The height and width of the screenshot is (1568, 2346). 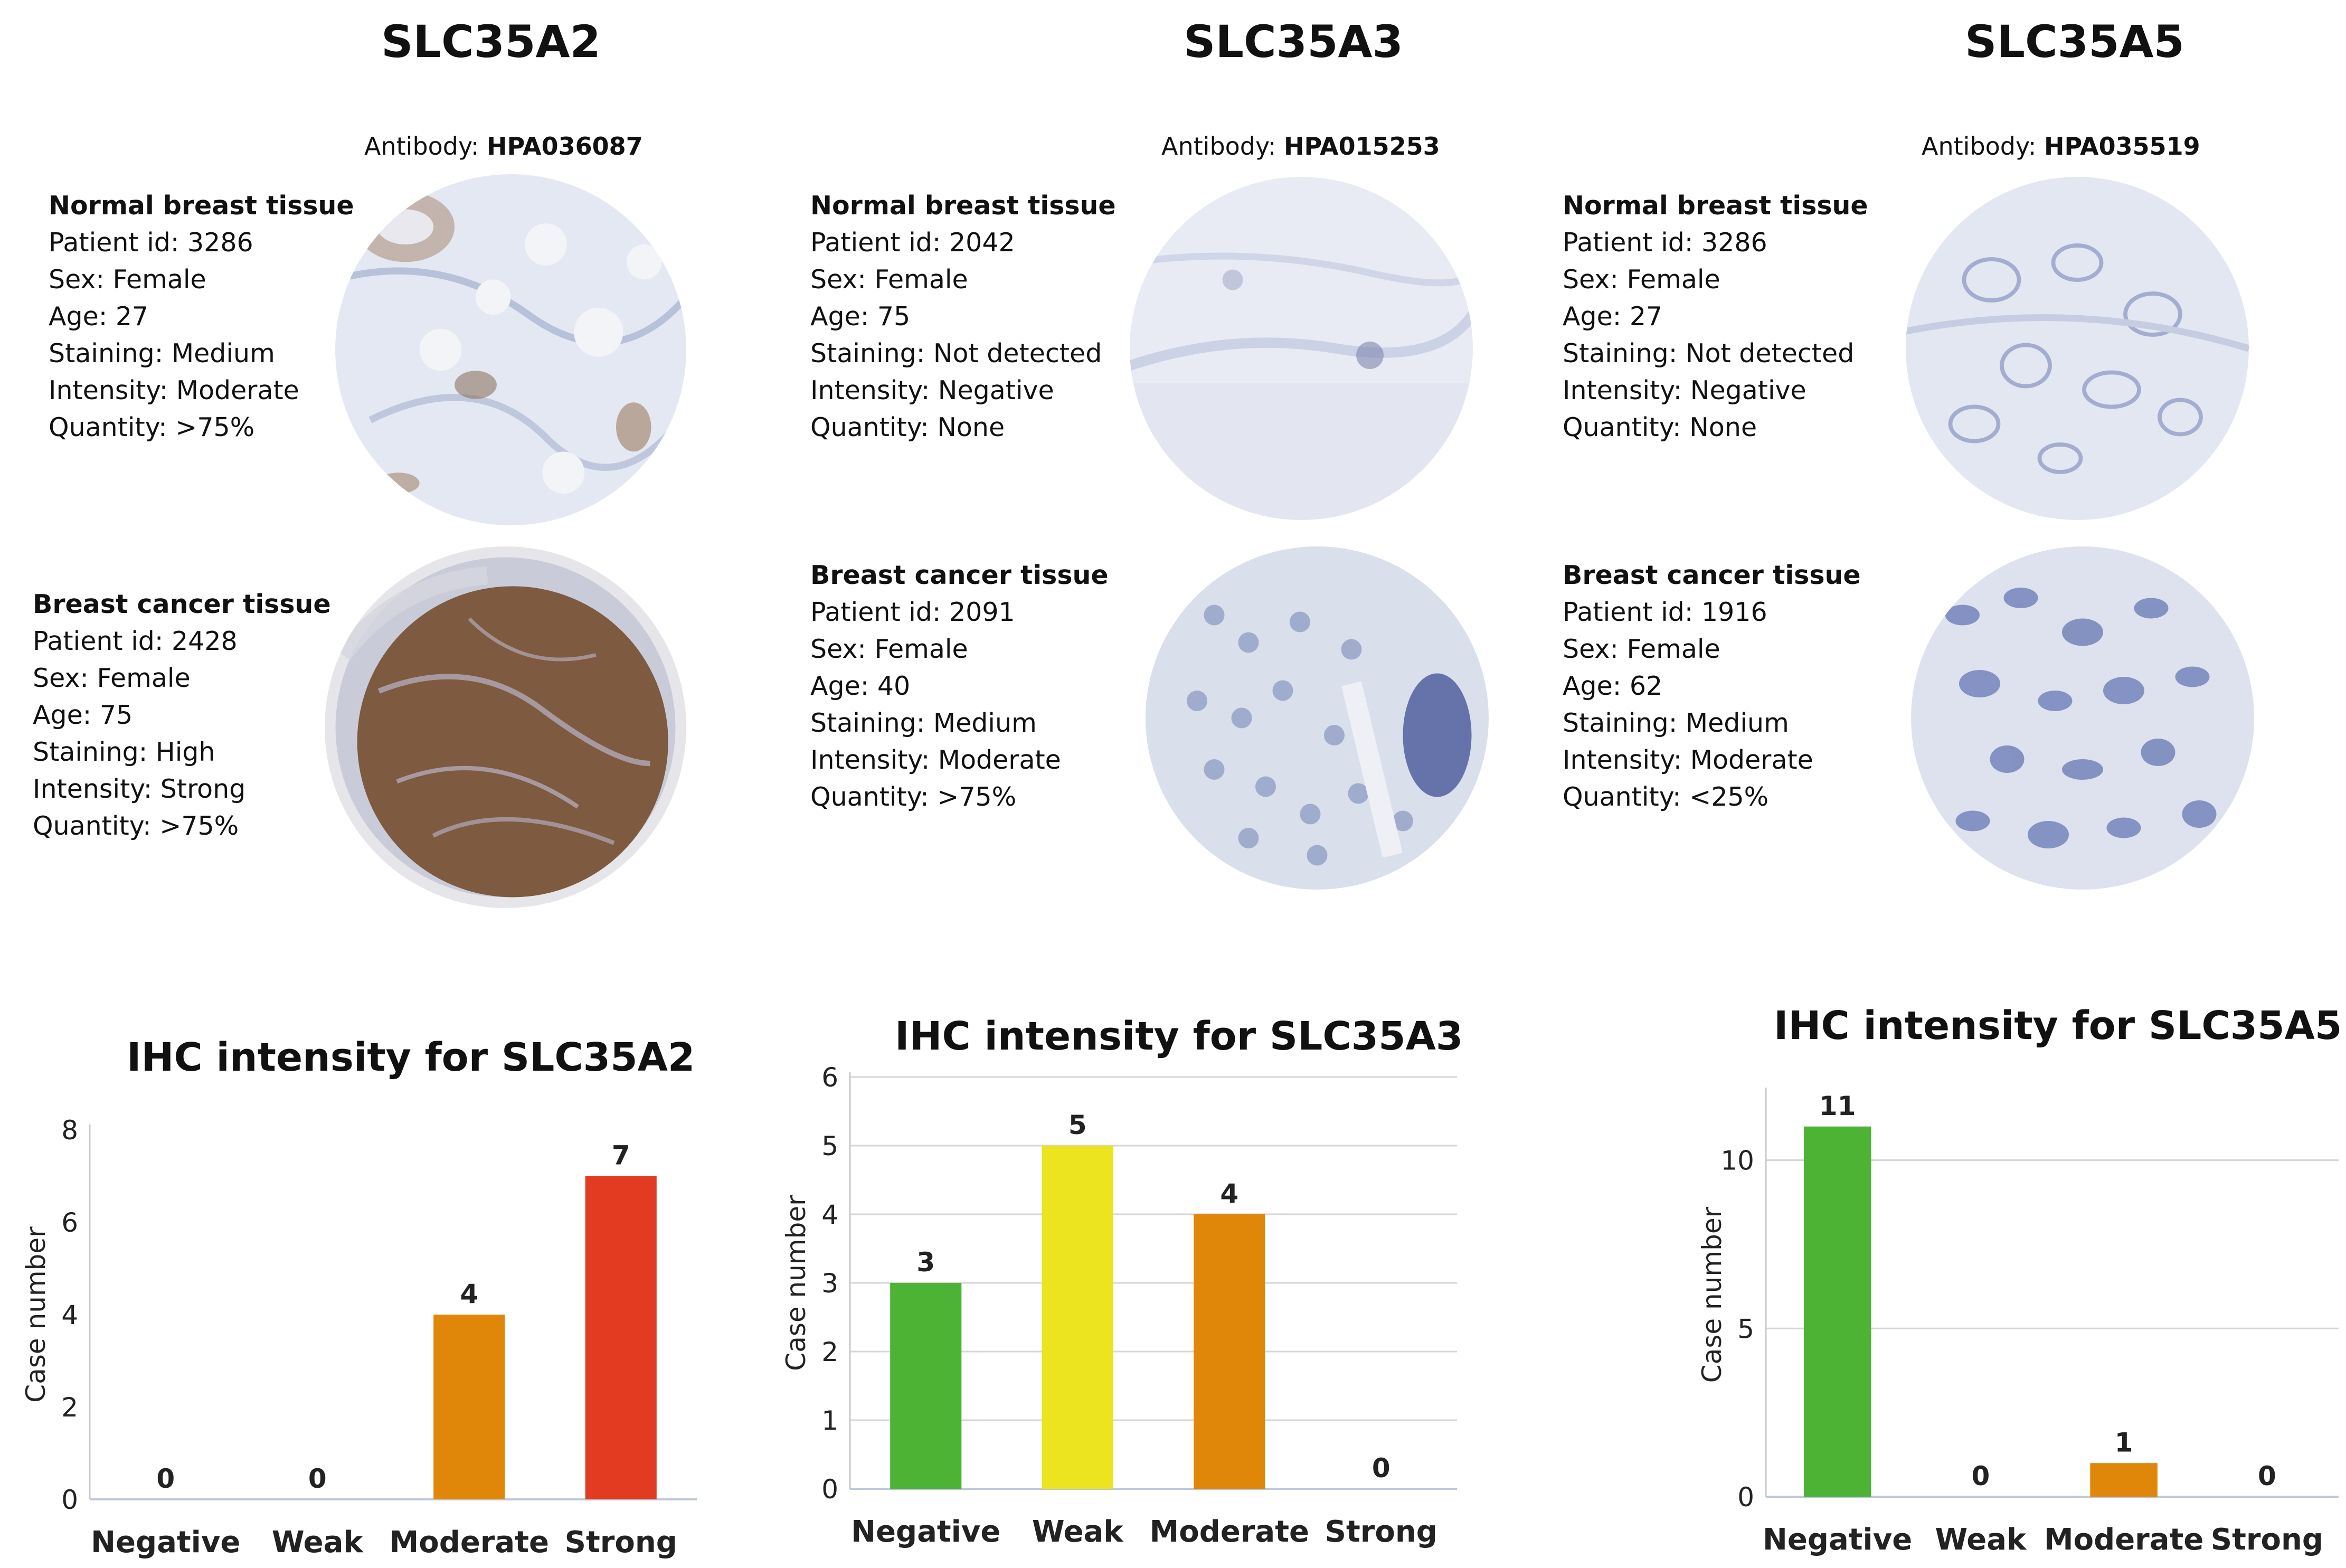 What do you see at coordinates (829, 1284) in the screenshot?
I see `y-tick-label: 3` at bounding box center [829, 1284].